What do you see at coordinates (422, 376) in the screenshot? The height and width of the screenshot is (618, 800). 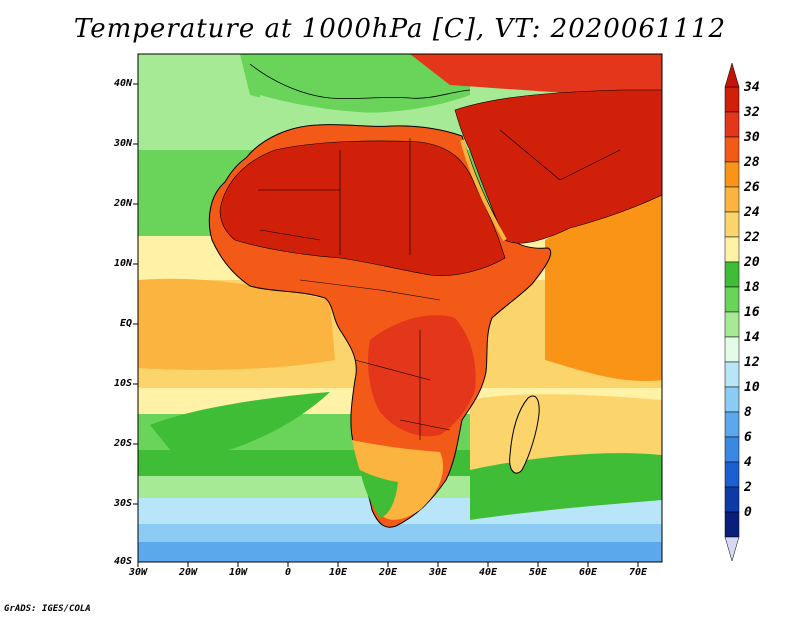 I see `central-africa-hot` at bounding box center [422, 376].